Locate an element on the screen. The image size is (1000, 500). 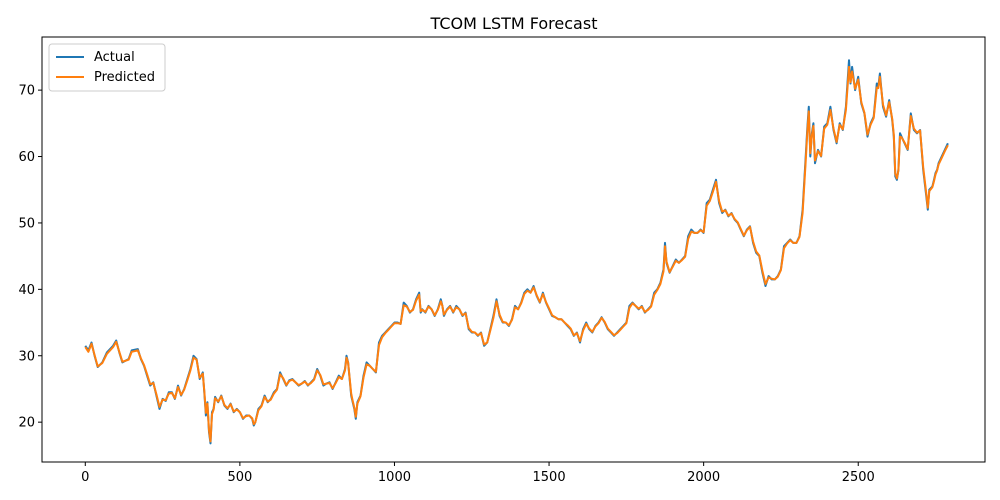
x-tick-label: 2500 is located at coordinates (858, 477).